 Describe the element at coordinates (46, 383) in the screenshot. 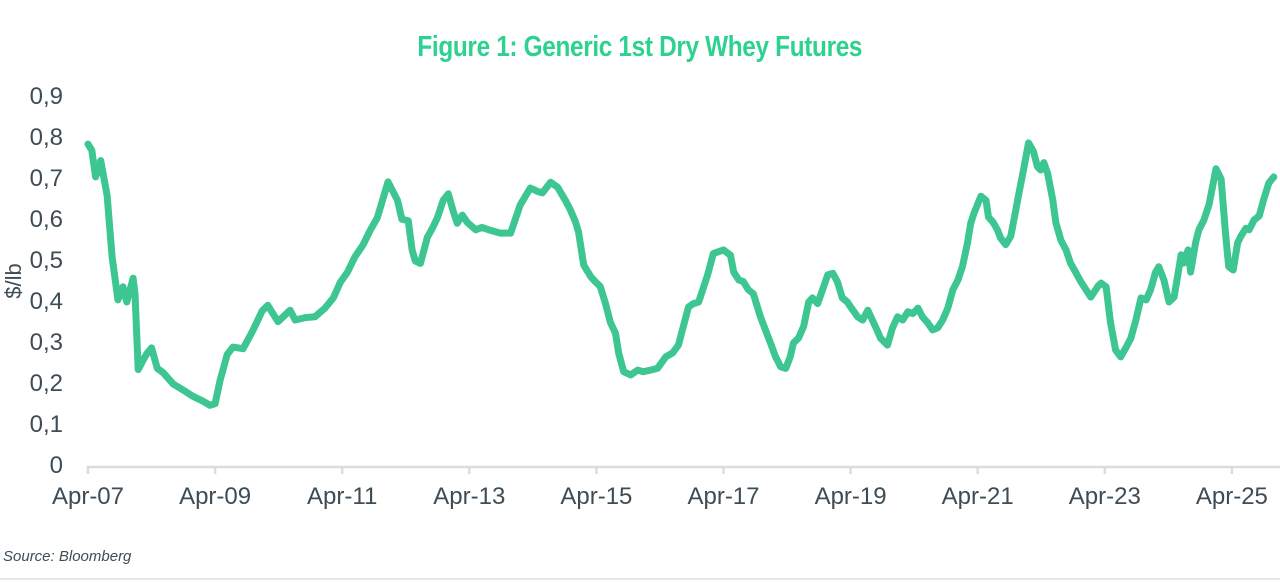

I see `y-axis-tick-label: 0,2` at that location.